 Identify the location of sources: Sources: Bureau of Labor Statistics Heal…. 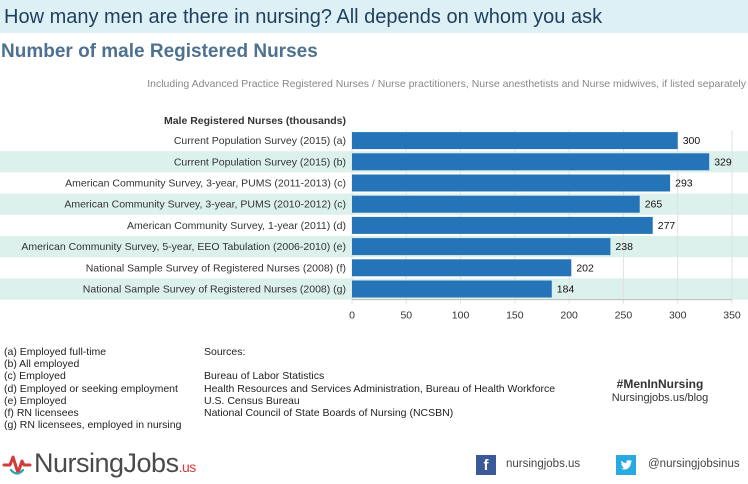
(379, 382).